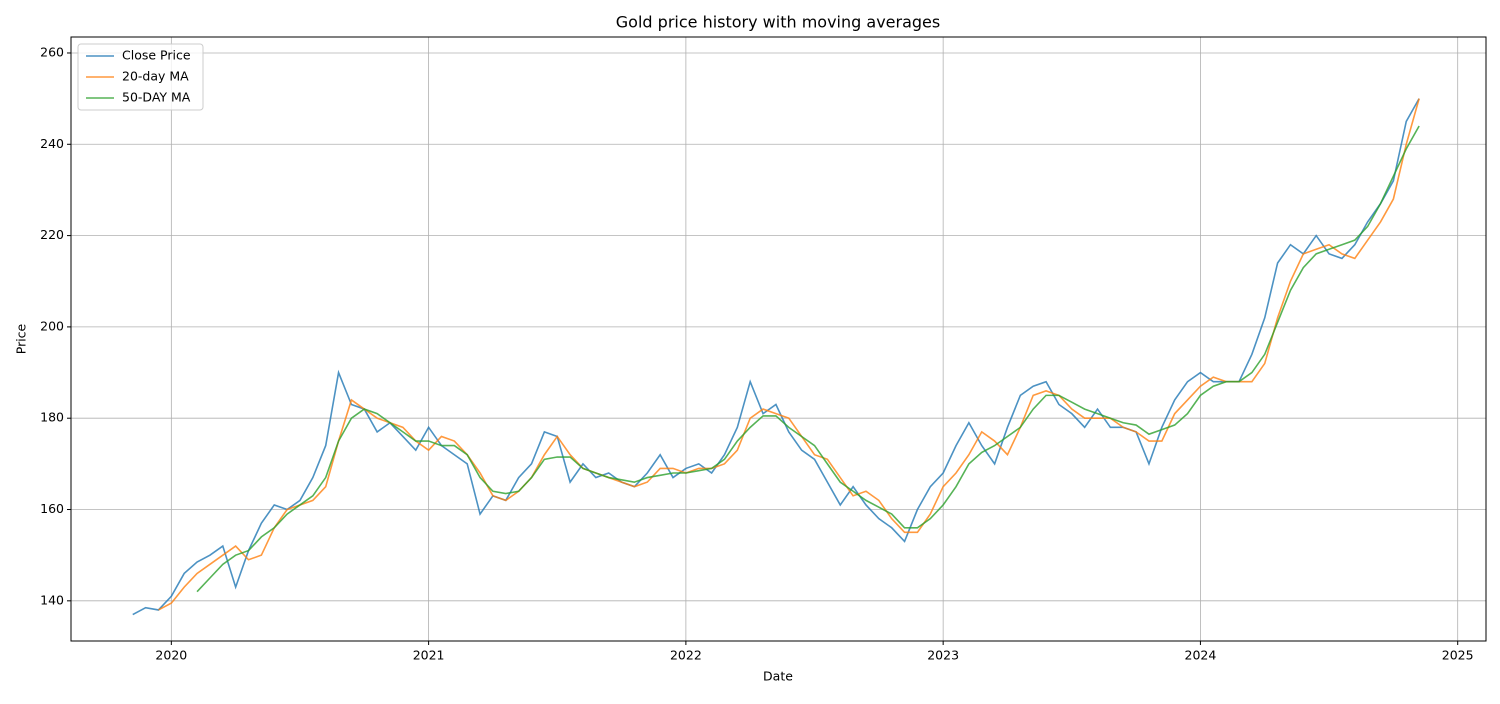 This screenshot has height=704, width=1500. I want to click on y-tick-label: 140, so click(52, 599).